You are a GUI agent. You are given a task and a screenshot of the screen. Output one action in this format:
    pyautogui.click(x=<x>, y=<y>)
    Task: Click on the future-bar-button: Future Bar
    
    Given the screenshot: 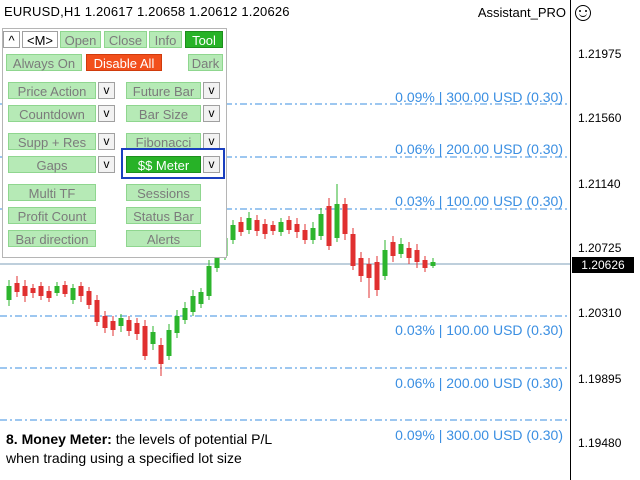 What is the action you would take?
    pyautogui.click(x=163, y=90)
    